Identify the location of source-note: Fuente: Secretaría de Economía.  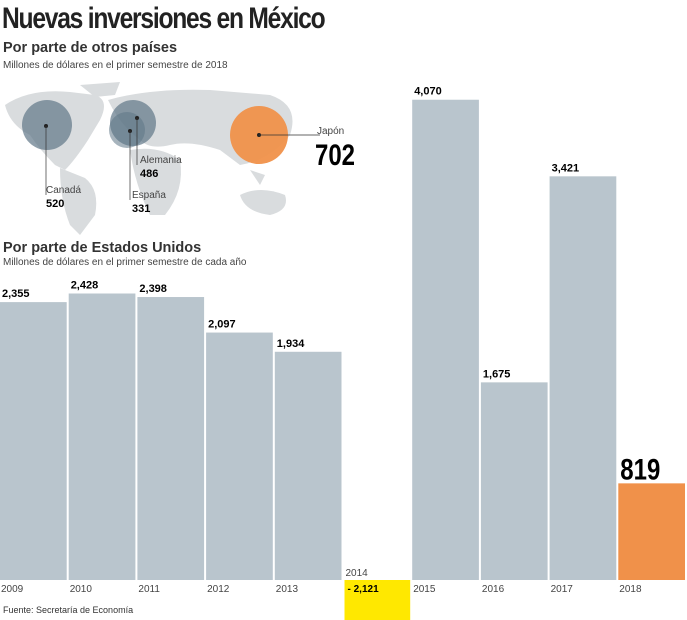
(68, 610).